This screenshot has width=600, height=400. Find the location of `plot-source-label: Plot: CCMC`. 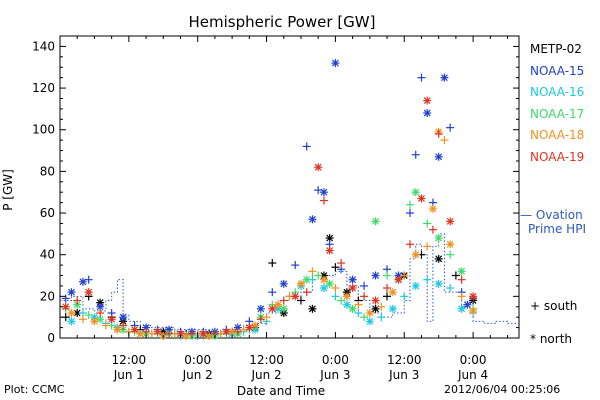

plot-source-label: Plot: CCMC is located at coordinates (34, 389).